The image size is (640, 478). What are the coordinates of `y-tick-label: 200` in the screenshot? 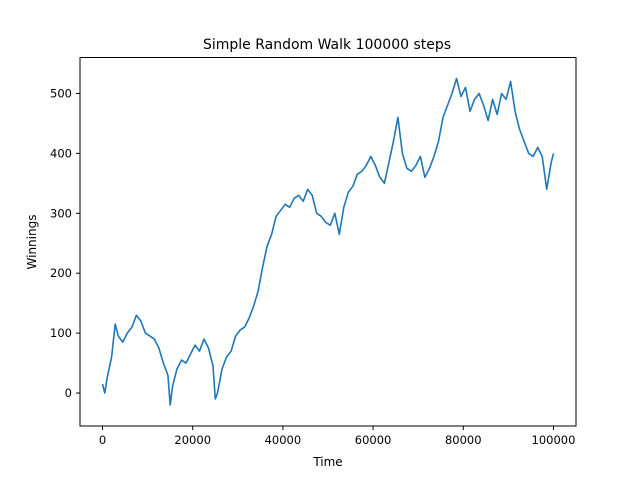 It's located at (61, 273).